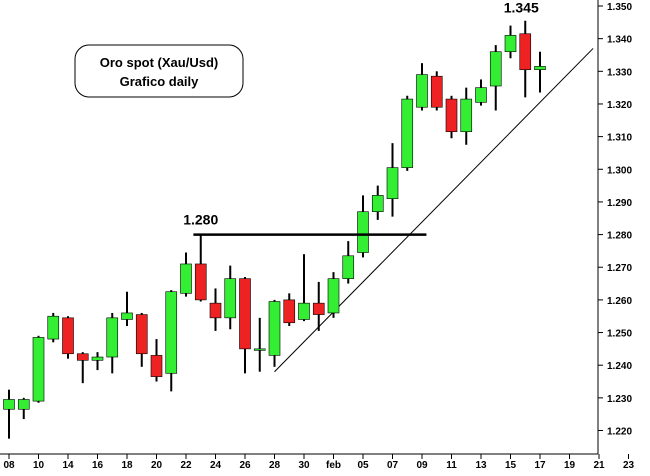  Describe the element at coordinates (619, 105) in the screenshot. I see `y-tick-label: 1.320` at that location.